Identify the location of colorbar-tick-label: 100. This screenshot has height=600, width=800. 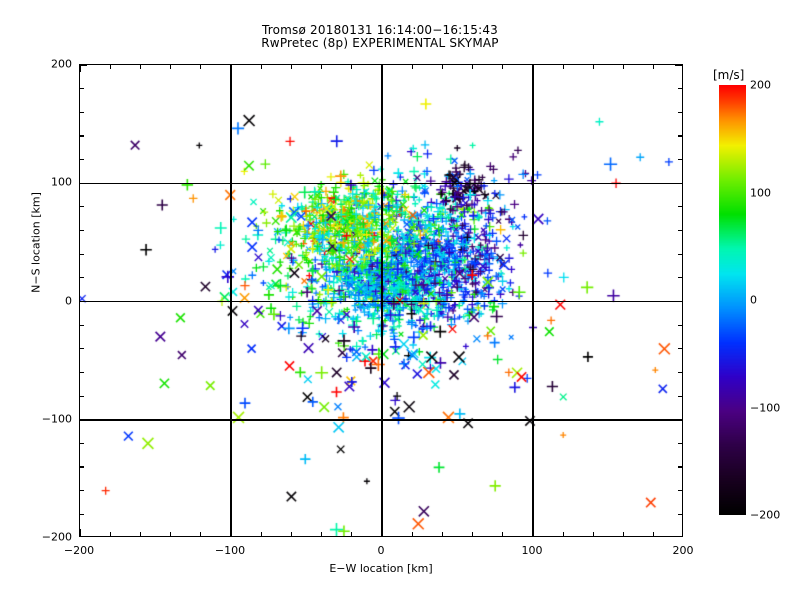
(760, 192).